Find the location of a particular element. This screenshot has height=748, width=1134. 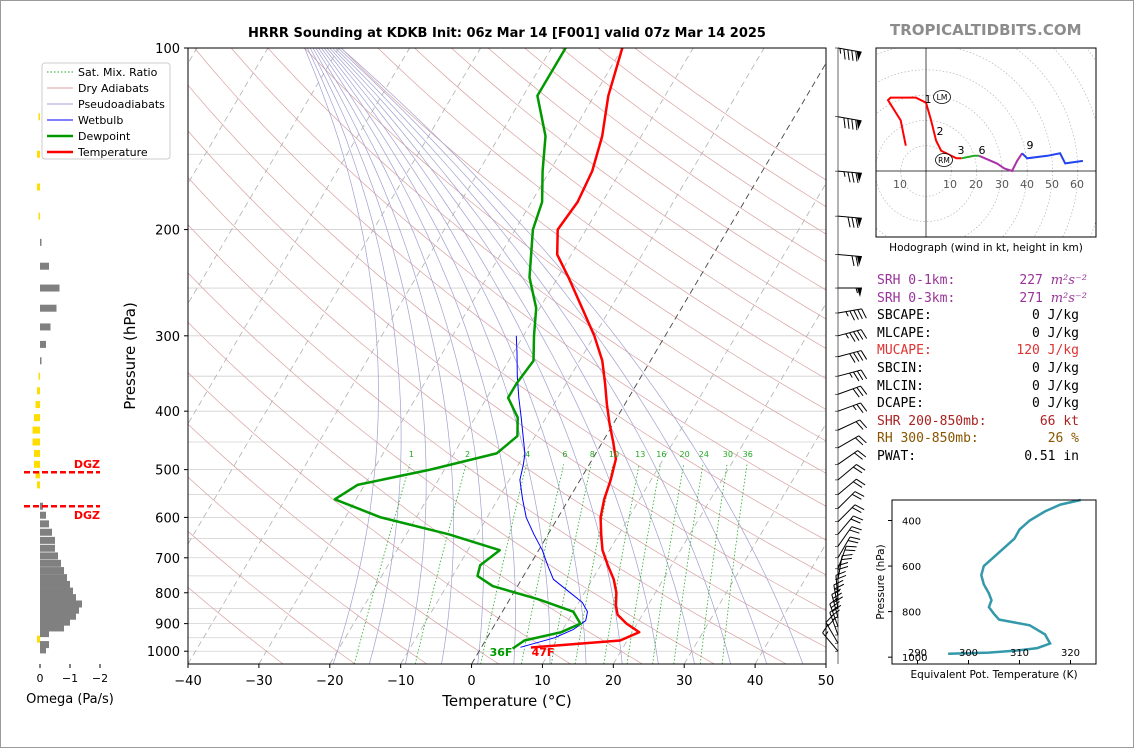

theta-e-x-tick-label: 310 is located at coordinates (1019, 653).